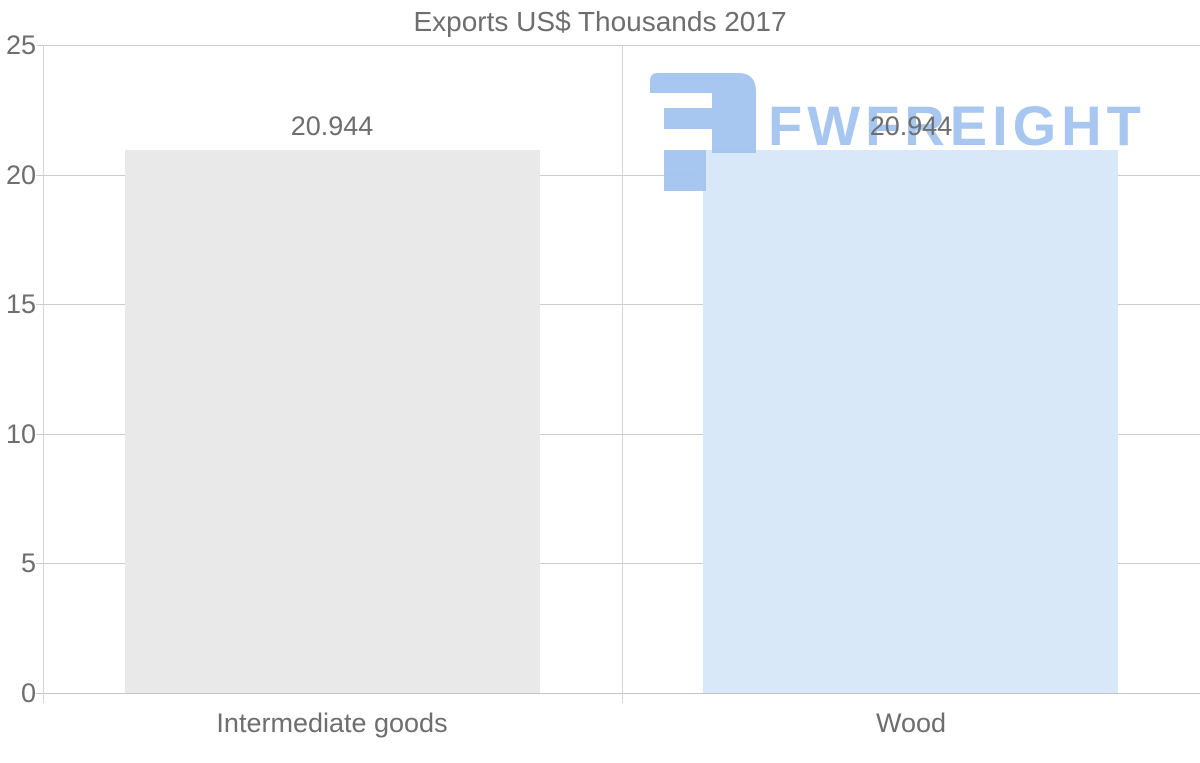 This screenshot has height=763, width=1200. I want to click on logo-foot, so click(685, 170).